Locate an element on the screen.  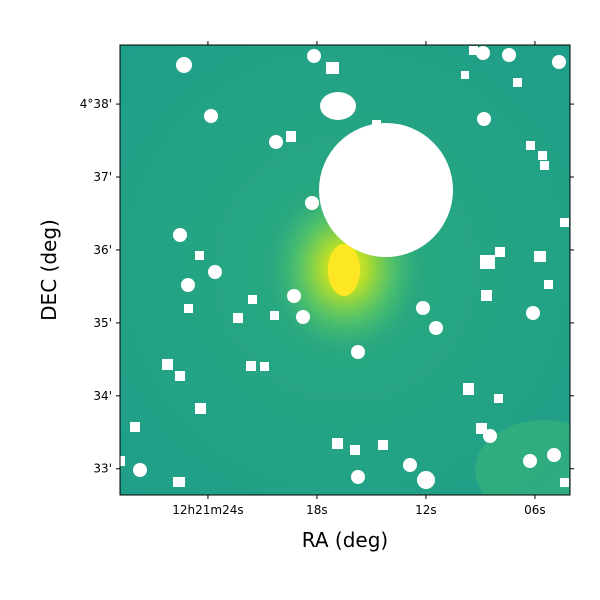
x-tick-label: 18s is located at coordinates (317, 510).